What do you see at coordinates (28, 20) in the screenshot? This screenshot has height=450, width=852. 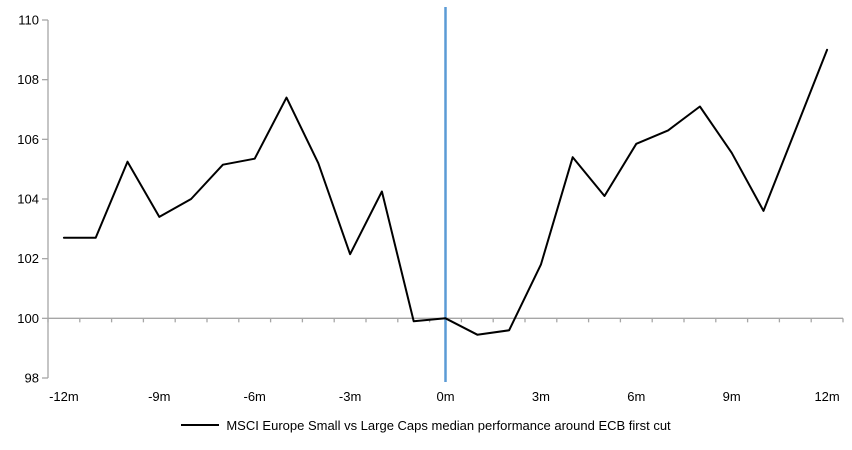 I see `y-tick-label: 110` at bounding box center [28, 20].